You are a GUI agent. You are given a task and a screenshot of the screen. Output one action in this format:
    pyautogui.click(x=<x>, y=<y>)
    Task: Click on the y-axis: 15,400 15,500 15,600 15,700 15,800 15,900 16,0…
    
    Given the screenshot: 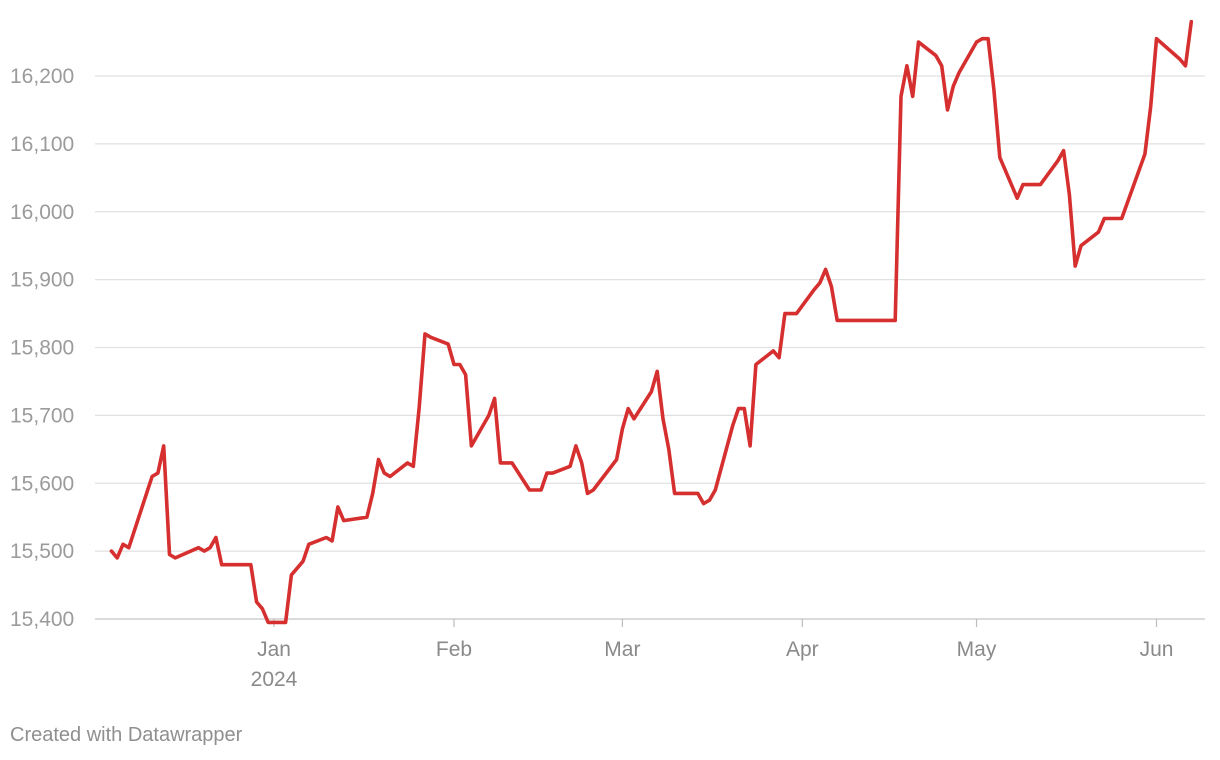 What is the action you would take?
    pyautogui.click(x=42, y=348)
    